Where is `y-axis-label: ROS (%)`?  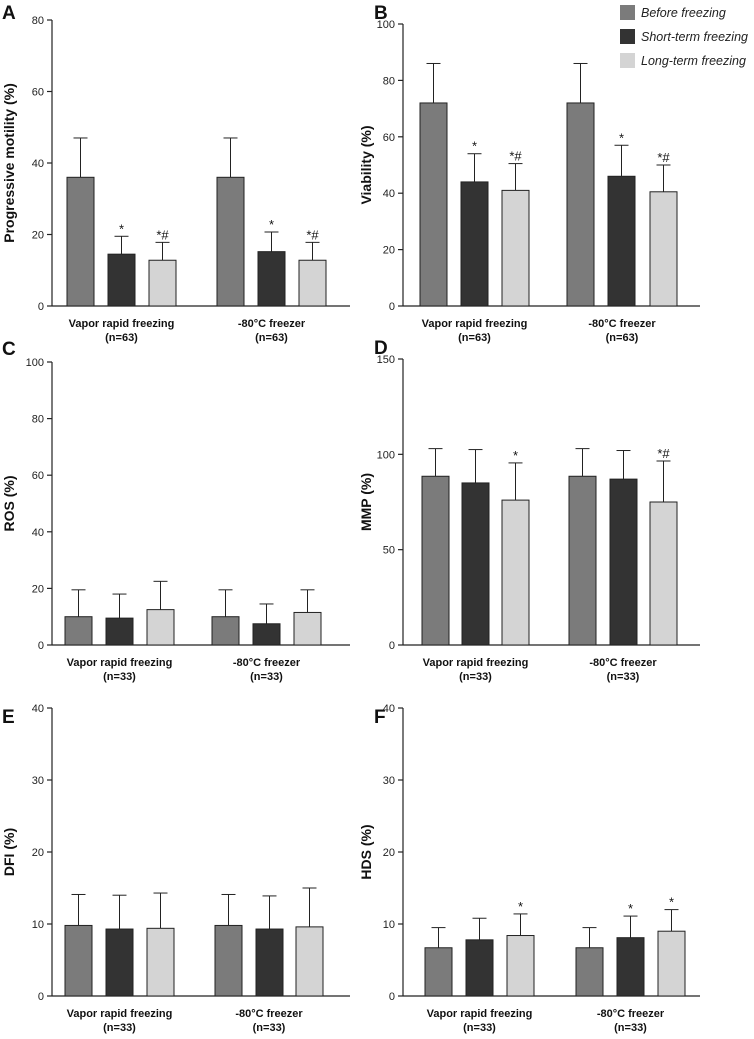
y-axis-label: ROS (%) is located at coordinates (9, 504).